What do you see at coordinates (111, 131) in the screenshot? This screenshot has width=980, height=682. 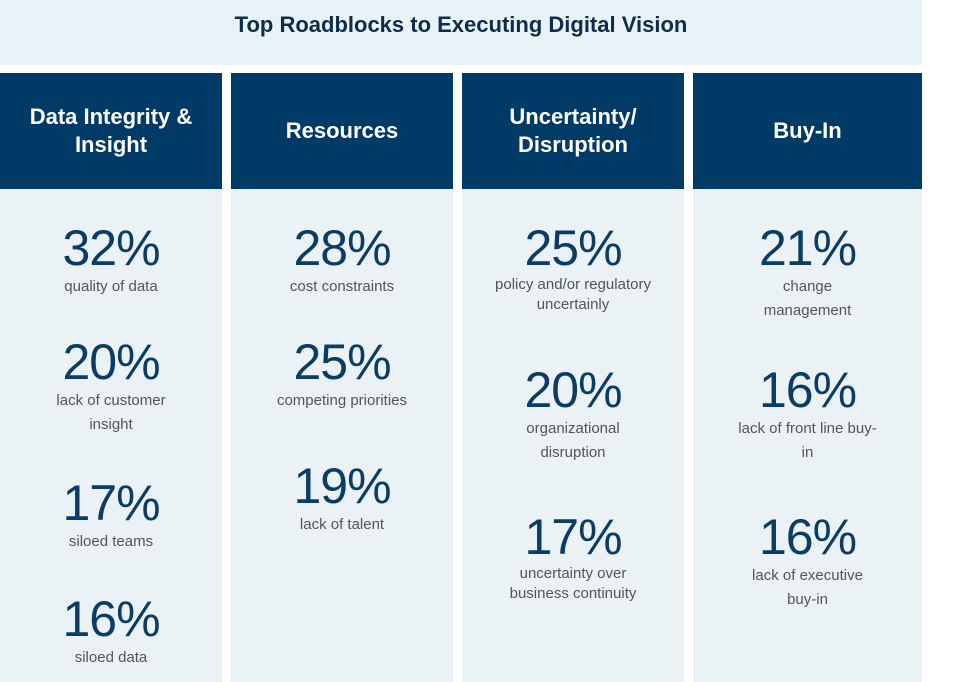 I see `column-heading: Data Integrity & Insight` at bounding box center [111, 131].